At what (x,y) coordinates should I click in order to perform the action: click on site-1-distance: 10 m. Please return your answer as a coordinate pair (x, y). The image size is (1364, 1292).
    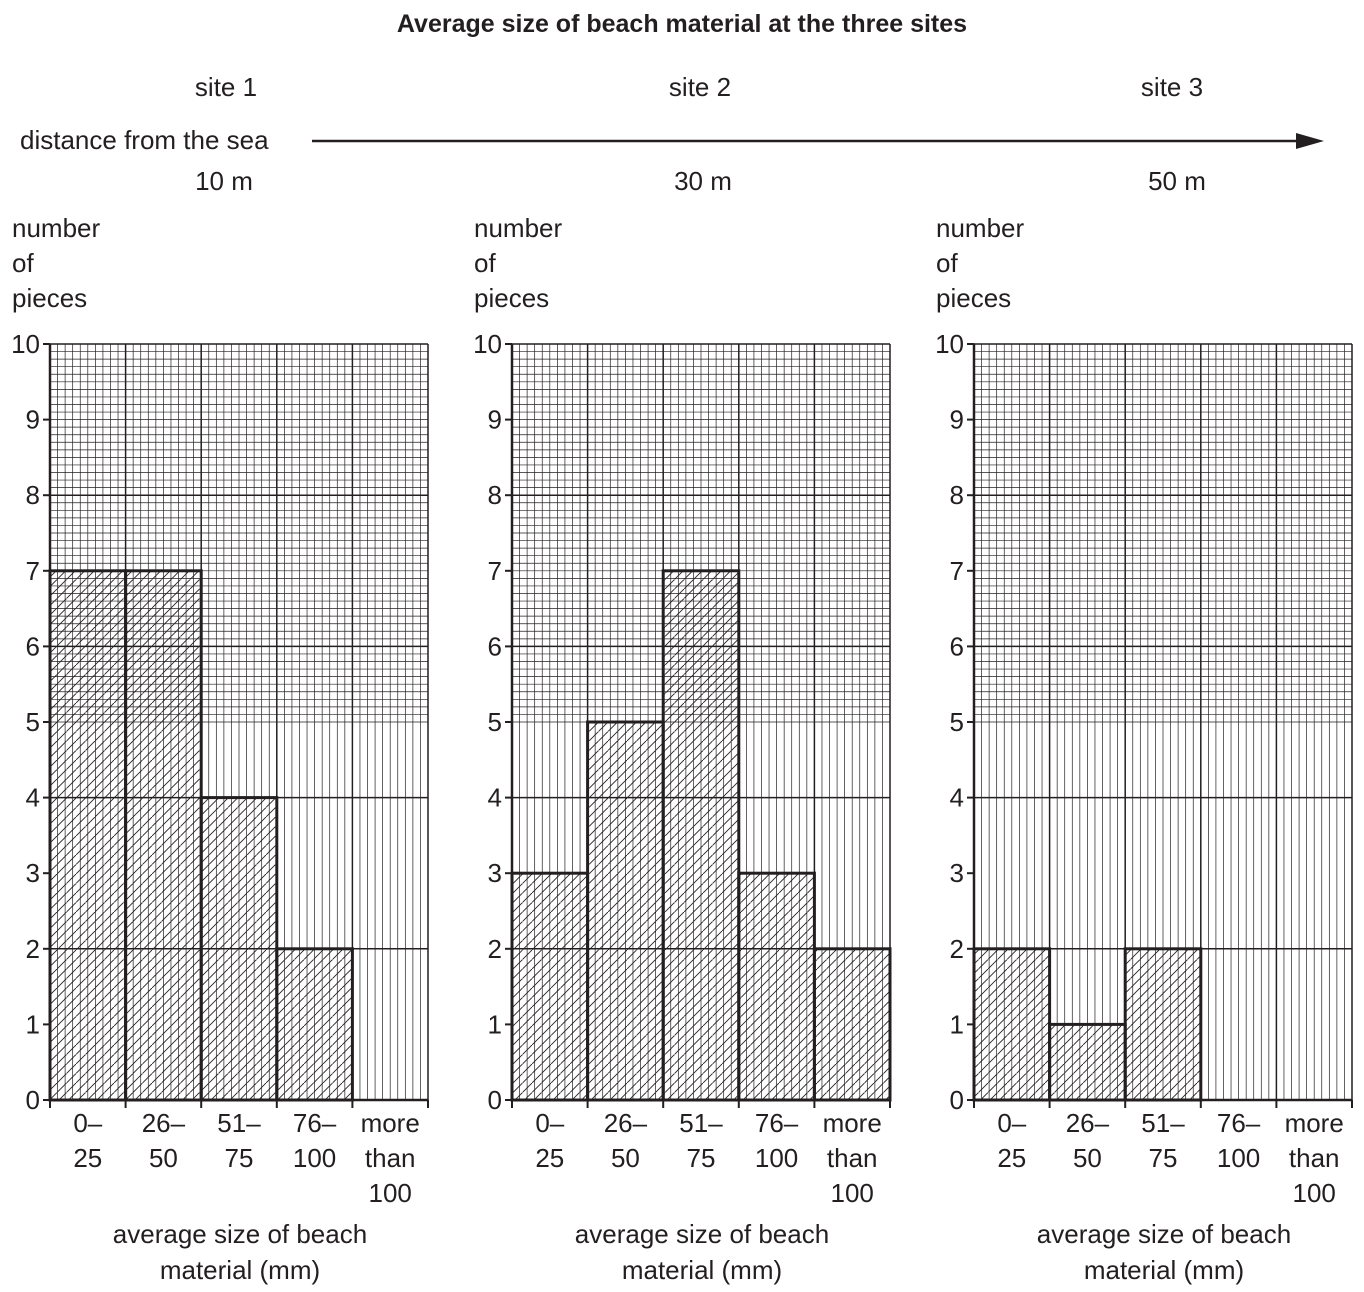
    Looking at the image, I should click on (224, 181).